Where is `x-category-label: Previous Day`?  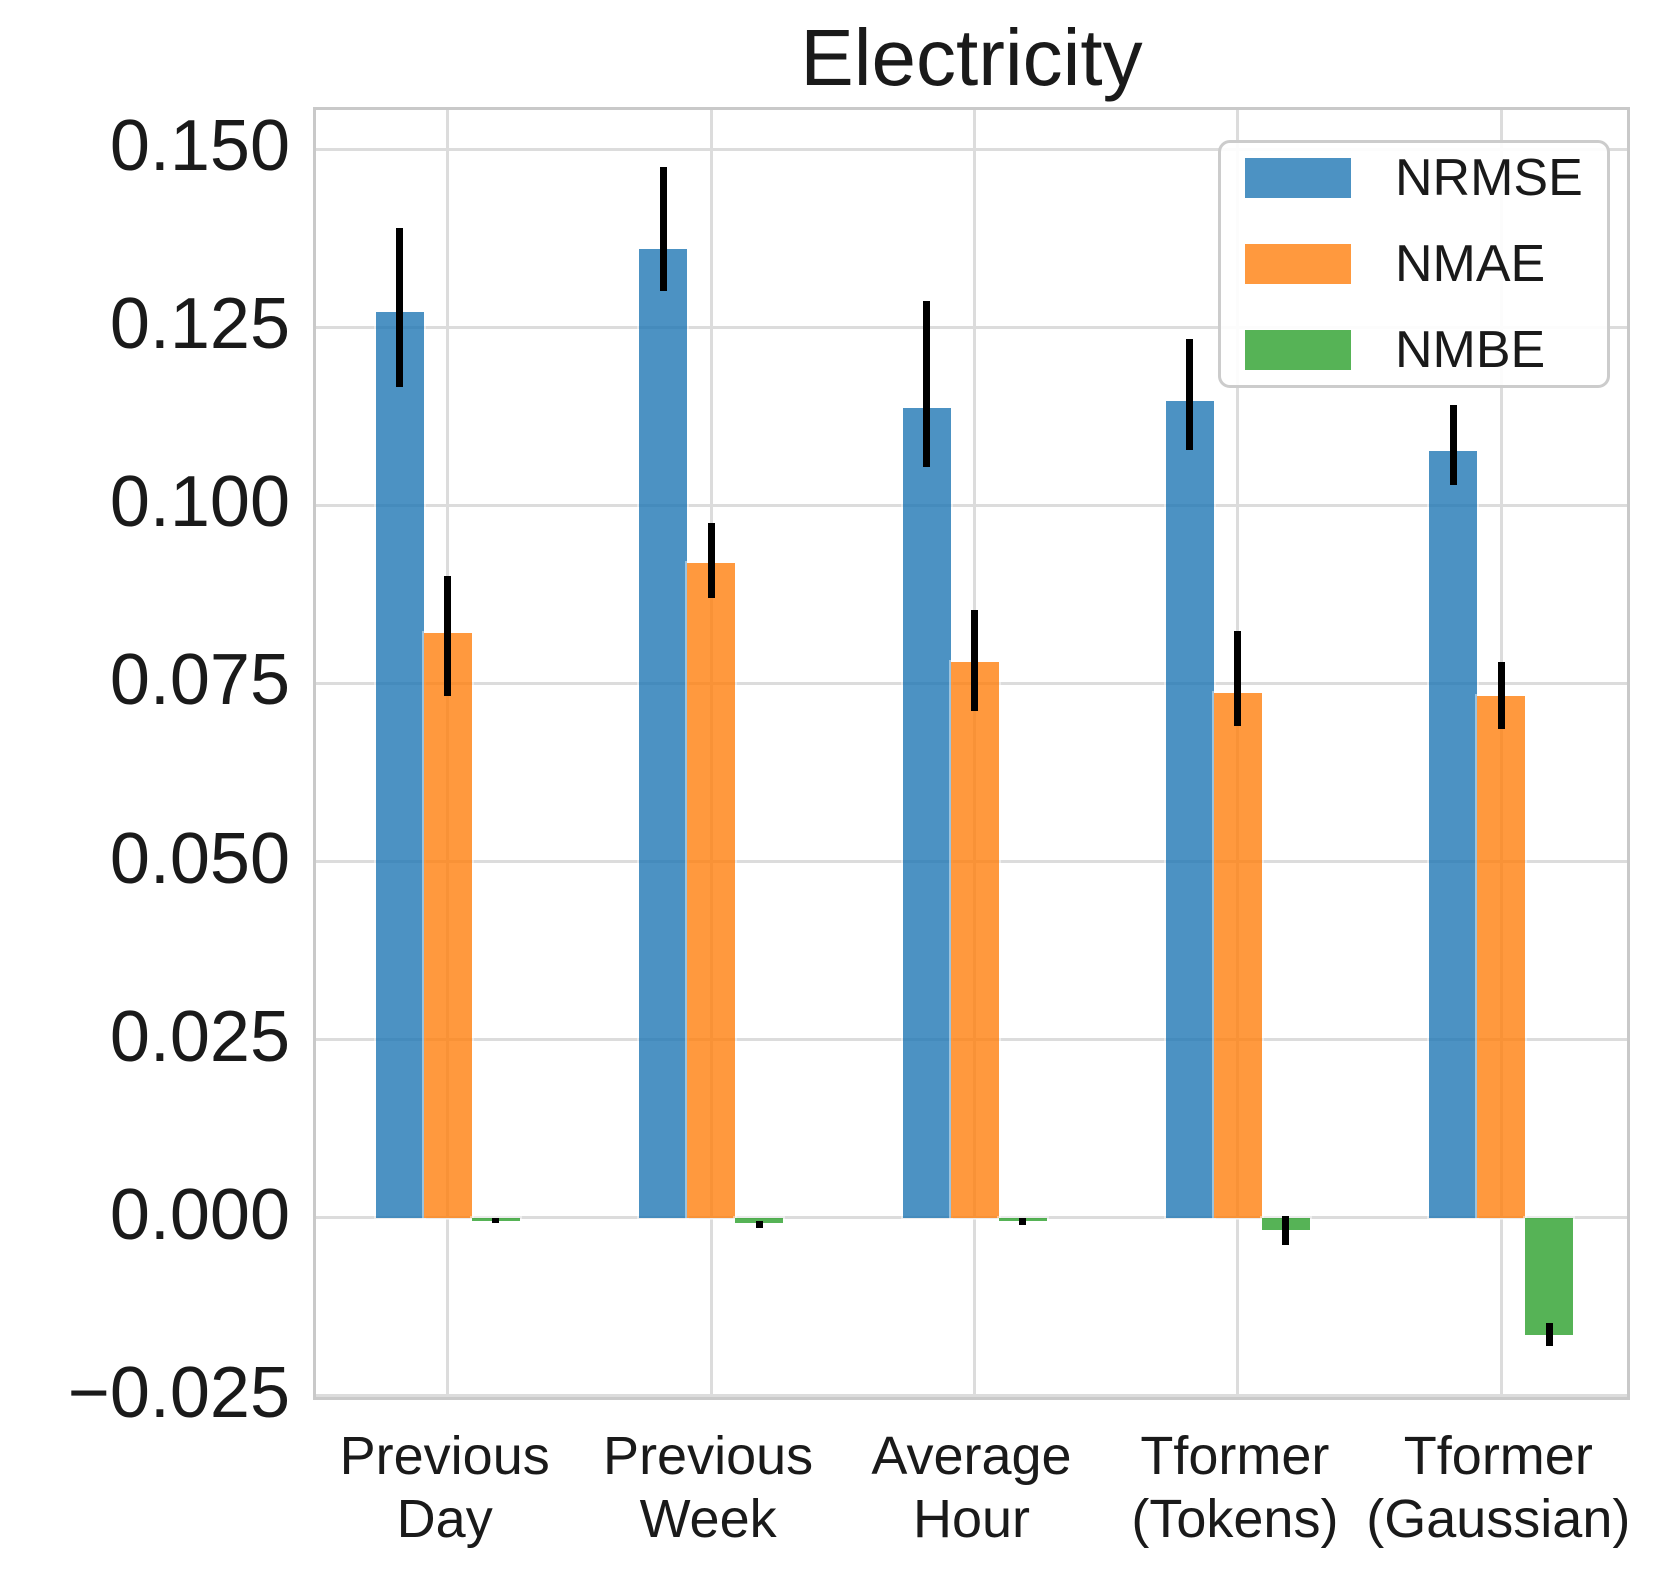
x-category-label: Previous Day is located at coordinates (445, 1488).